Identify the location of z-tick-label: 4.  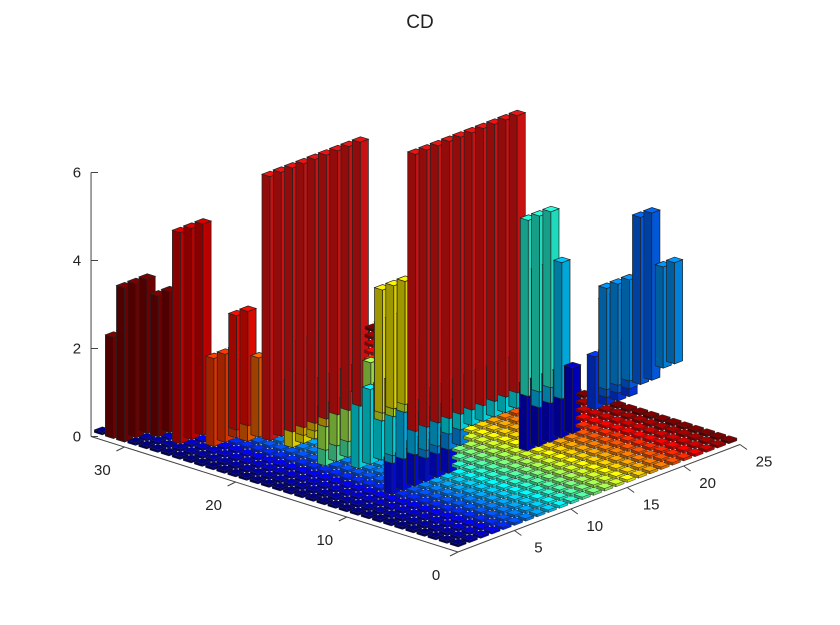
(77, 261).